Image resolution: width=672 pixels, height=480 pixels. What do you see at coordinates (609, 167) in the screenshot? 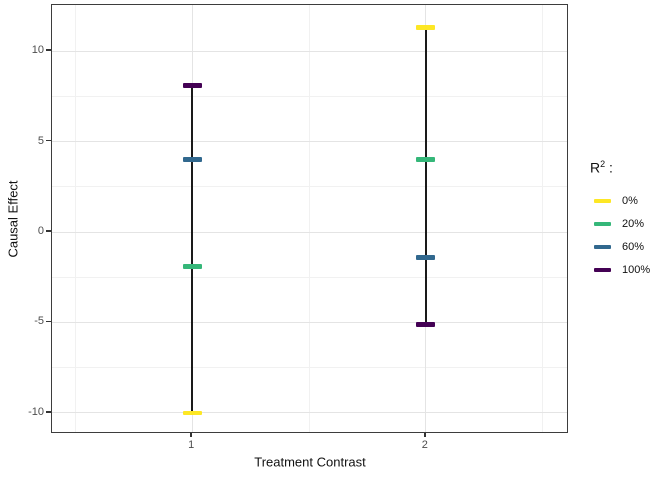
I see `legend-title-suffix: :` at bounding box center [609, 167].